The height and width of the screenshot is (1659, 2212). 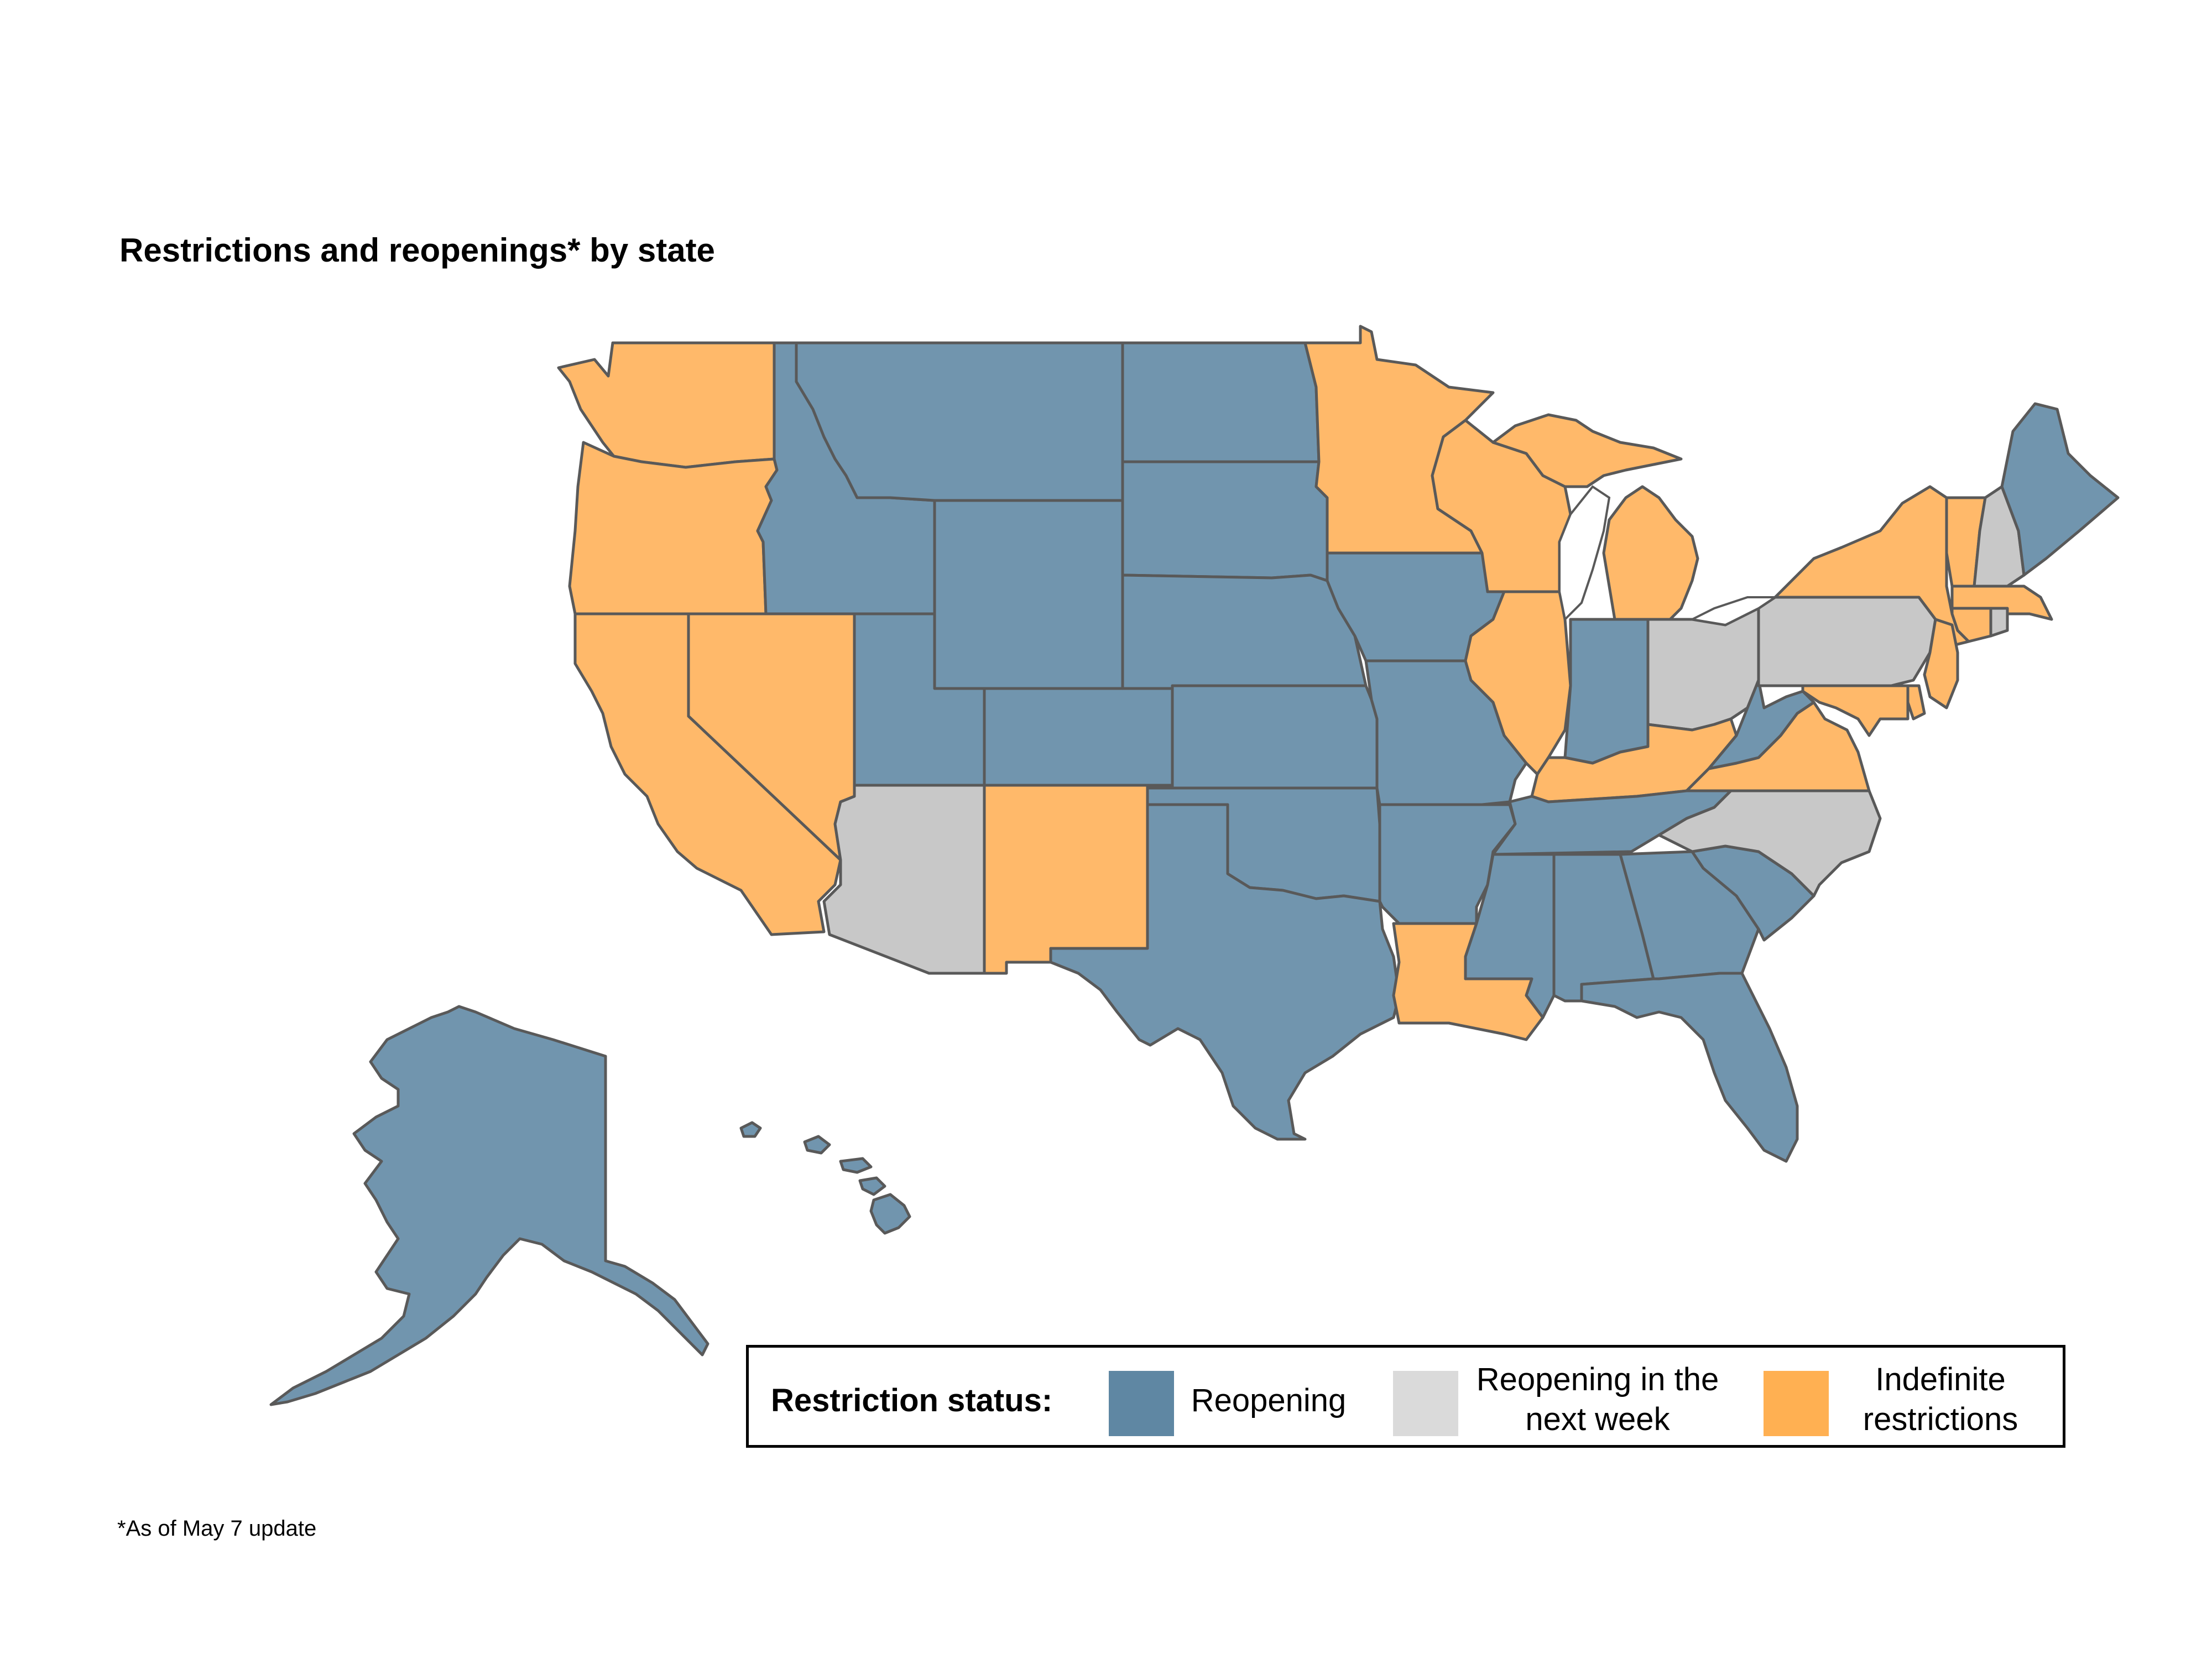 I want to click on state-mt, so click(x=960, y=422).